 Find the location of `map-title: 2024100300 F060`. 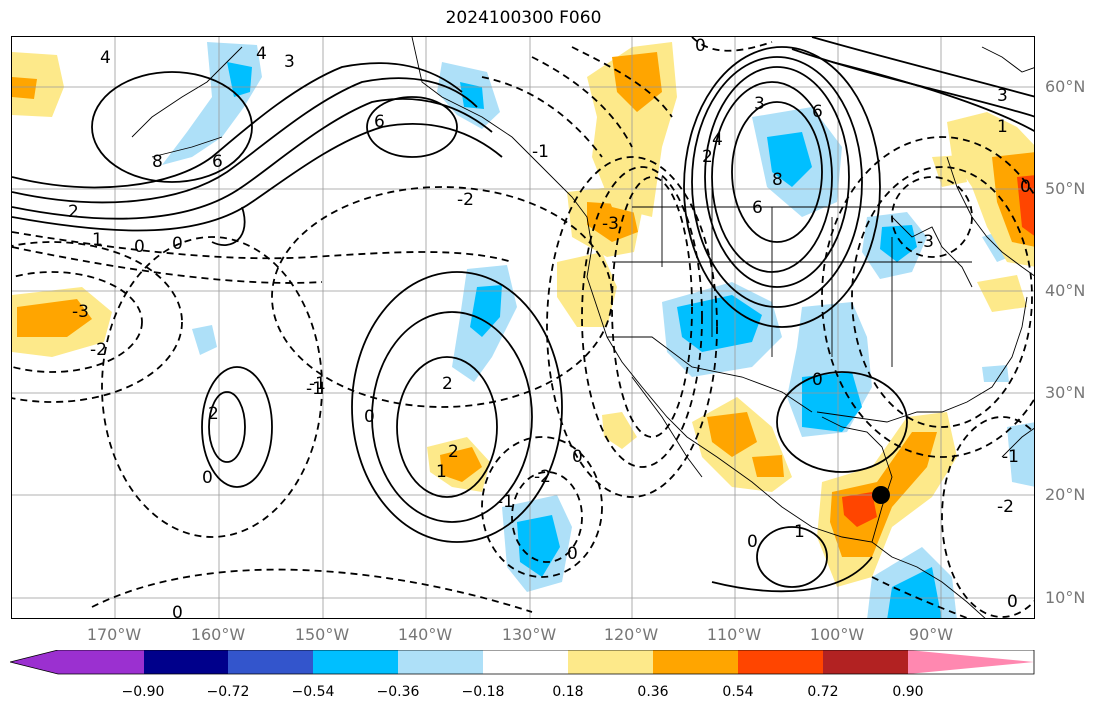

map-title: 2024100300 F060 is located at coordinates (523, 18).